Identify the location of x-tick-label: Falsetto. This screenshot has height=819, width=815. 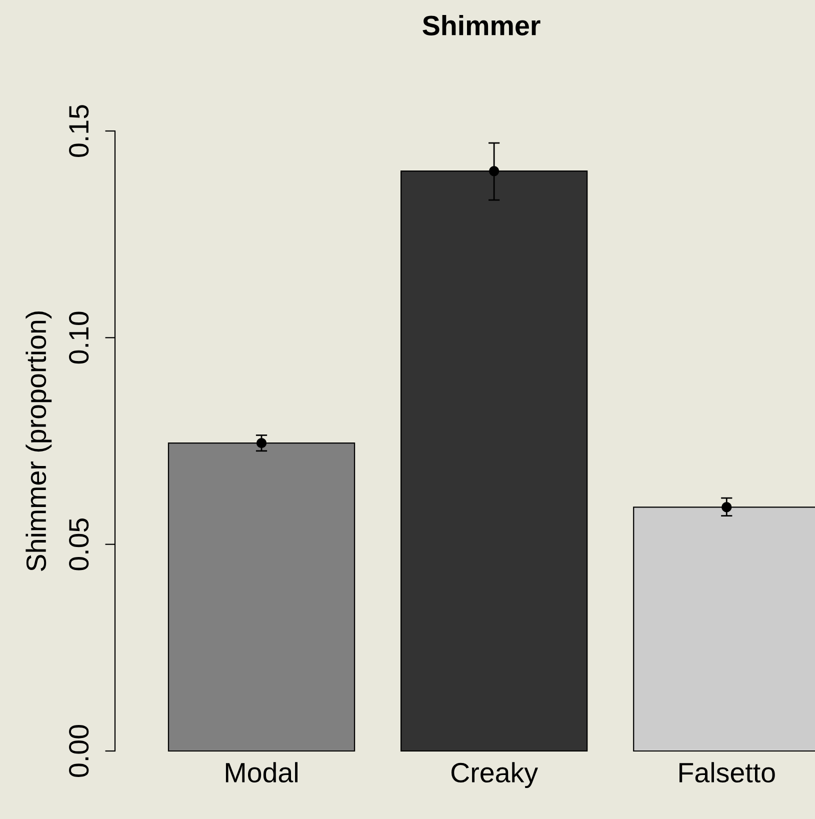
(727, 772).